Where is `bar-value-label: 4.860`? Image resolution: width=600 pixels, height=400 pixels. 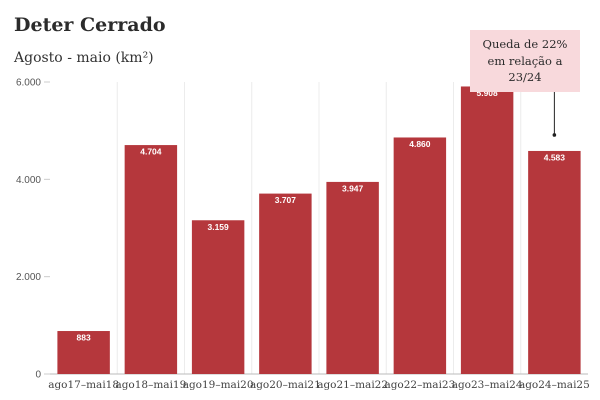 bar-value-label: 4.860 is located at coordinates (420, 144).